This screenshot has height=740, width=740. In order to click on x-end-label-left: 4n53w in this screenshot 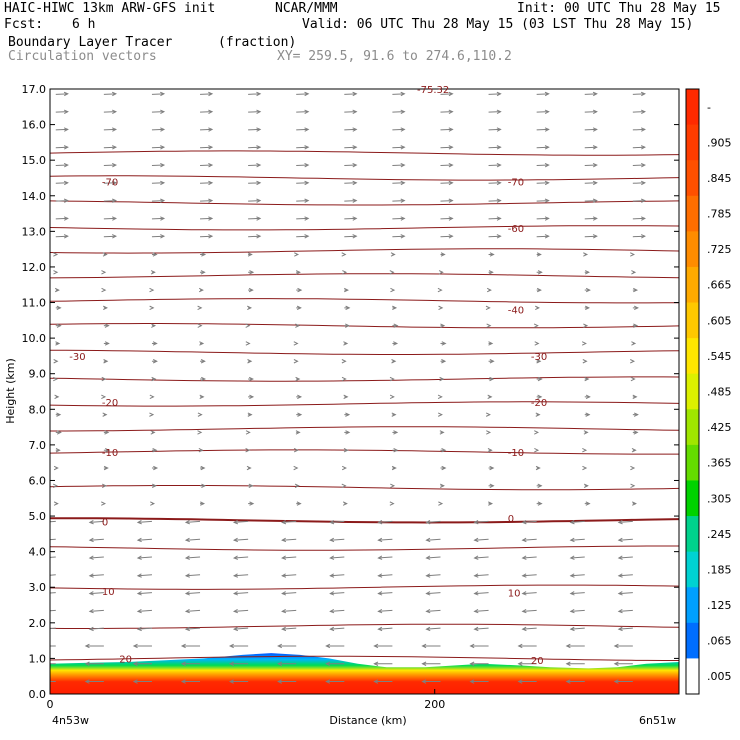, I will do `click(70, 720)`.